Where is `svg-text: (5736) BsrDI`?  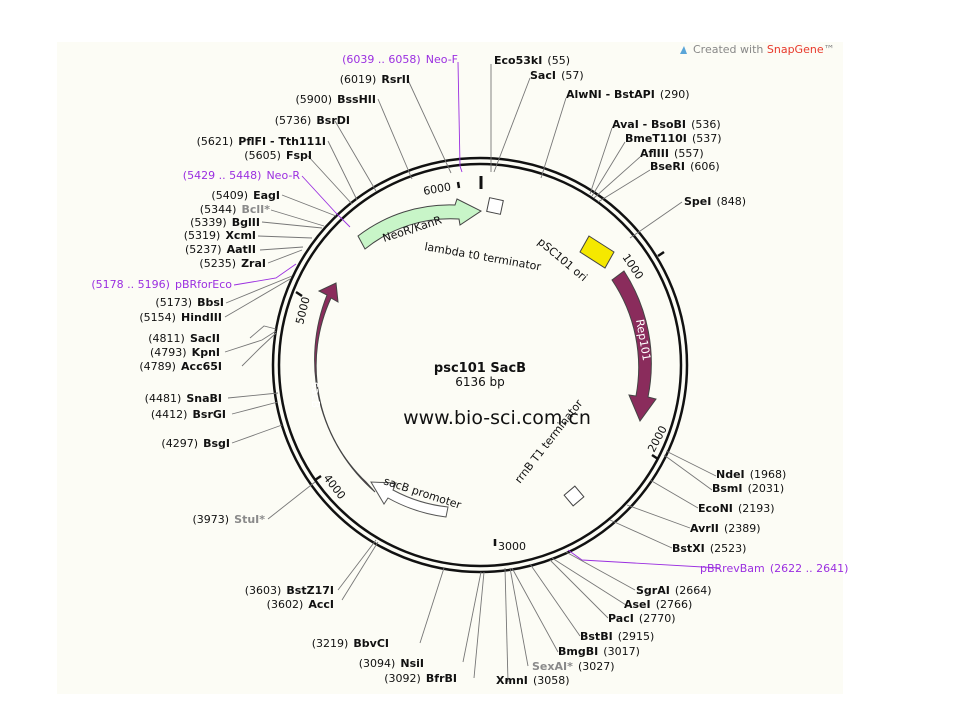 svg-text: (5736) BsrDI is located at coordinates (312, 118).